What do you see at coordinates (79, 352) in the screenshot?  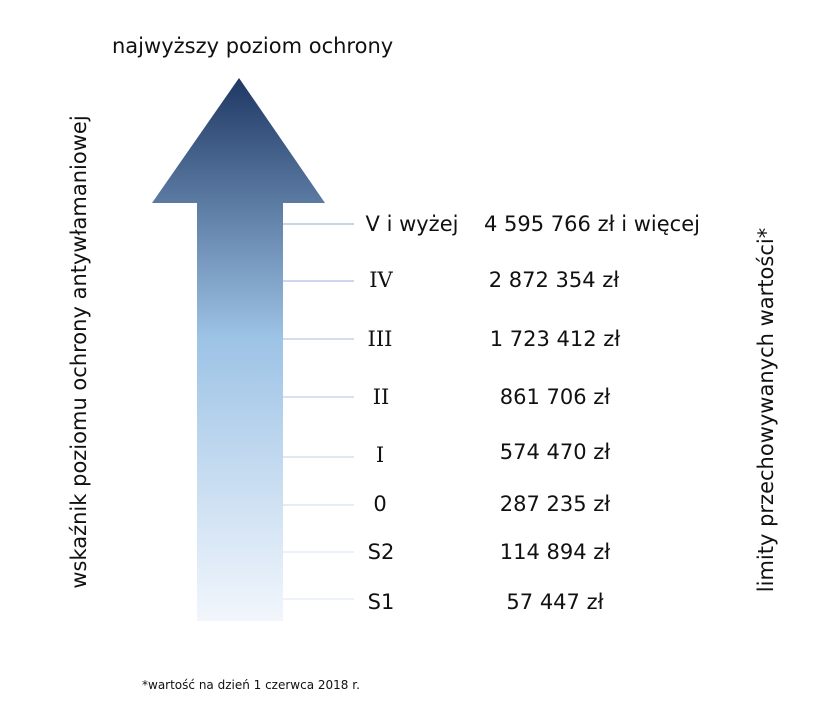 I see `left-axis-label: wskaźnik poziomu ochrony antywłamaniowej` at bounding box center [79, 352].